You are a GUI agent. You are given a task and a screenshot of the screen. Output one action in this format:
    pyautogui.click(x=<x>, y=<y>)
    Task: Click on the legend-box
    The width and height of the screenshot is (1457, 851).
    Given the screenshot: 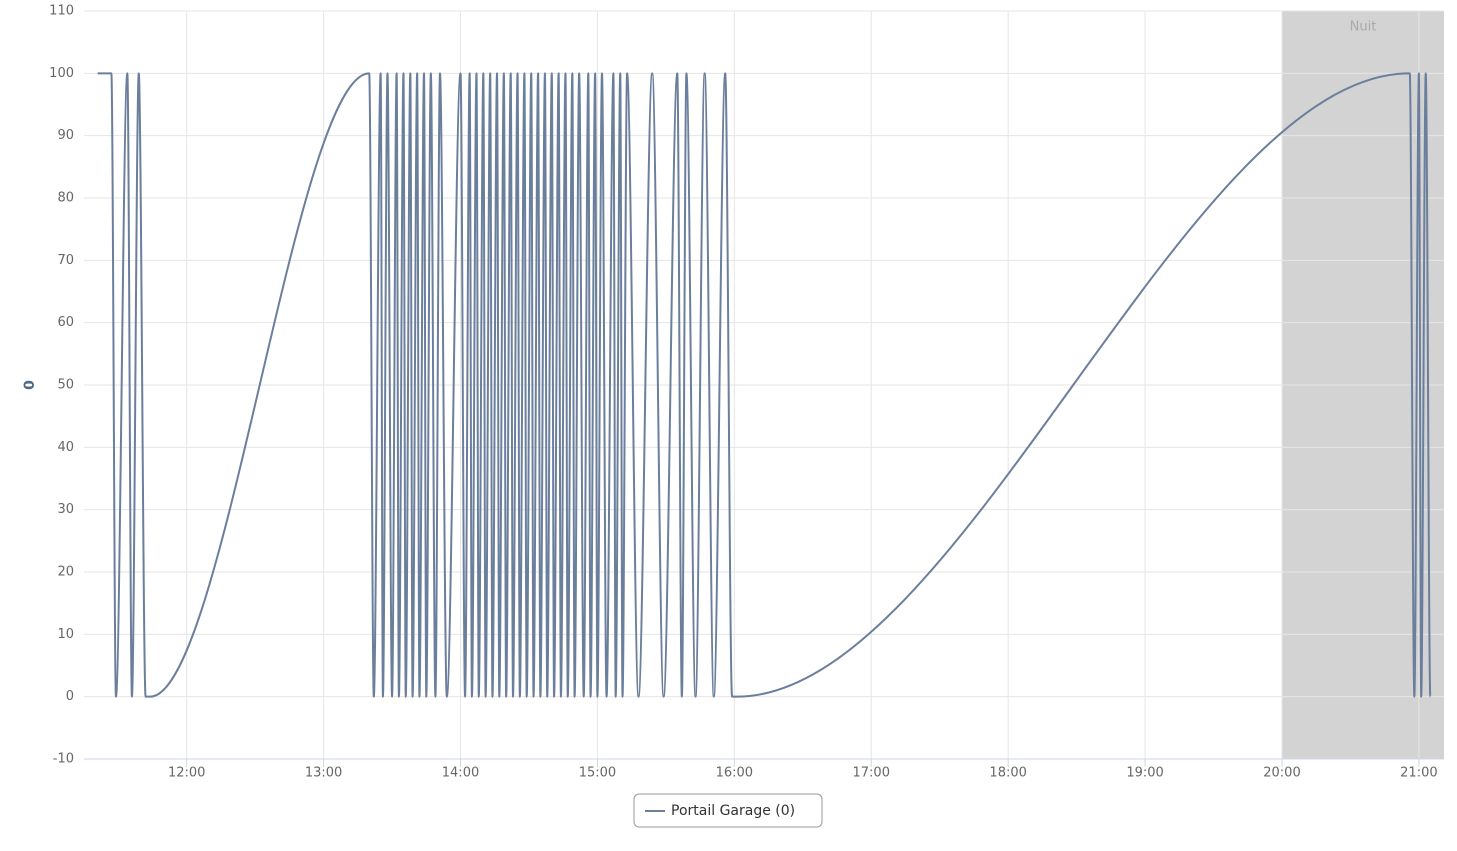 What is the action you would take?
    pyautogui.click(x=728, y=810)
    